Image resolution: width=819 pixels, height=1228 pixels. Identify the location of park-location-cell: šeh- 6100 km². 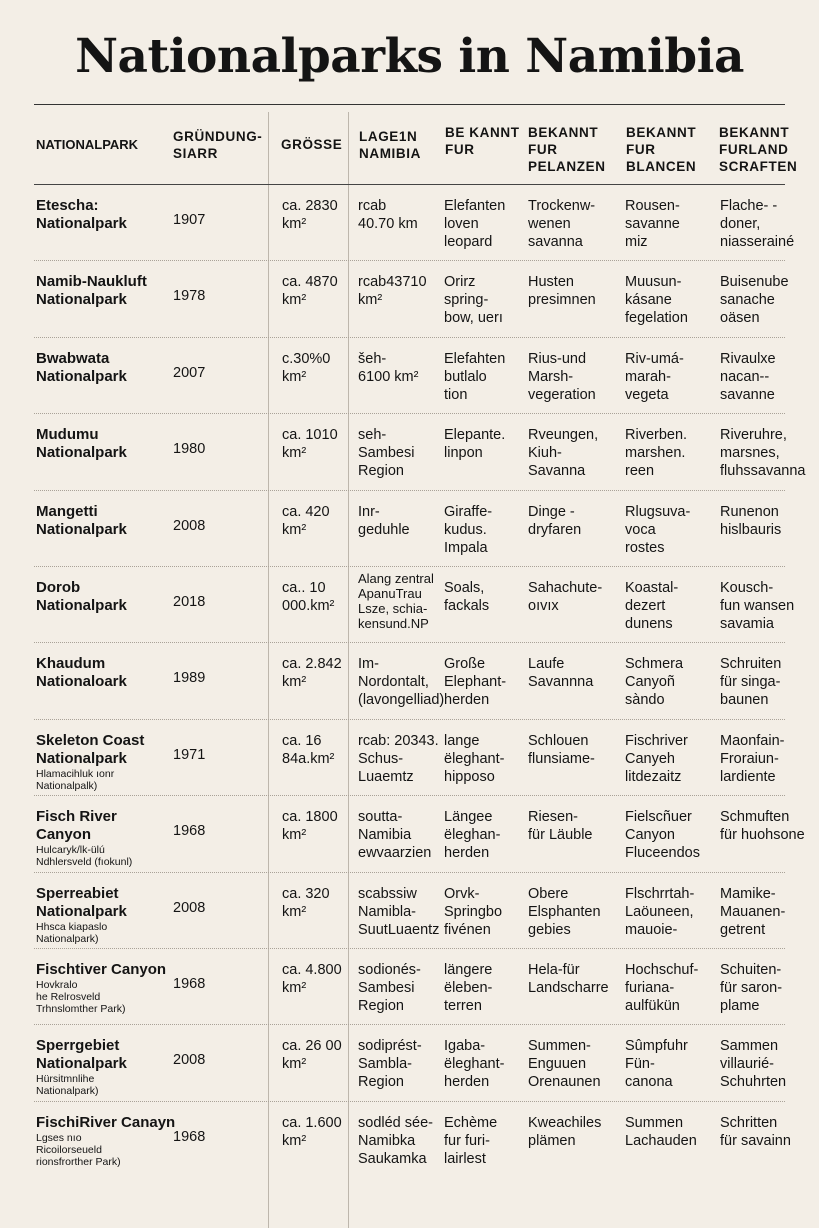
(388, 367).